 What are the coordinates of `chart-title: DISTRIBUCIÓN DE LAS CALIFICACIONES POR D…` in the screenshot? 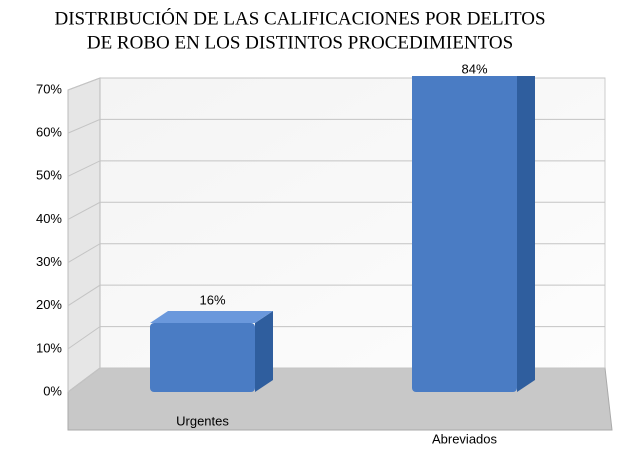 It's located at (299, 18).